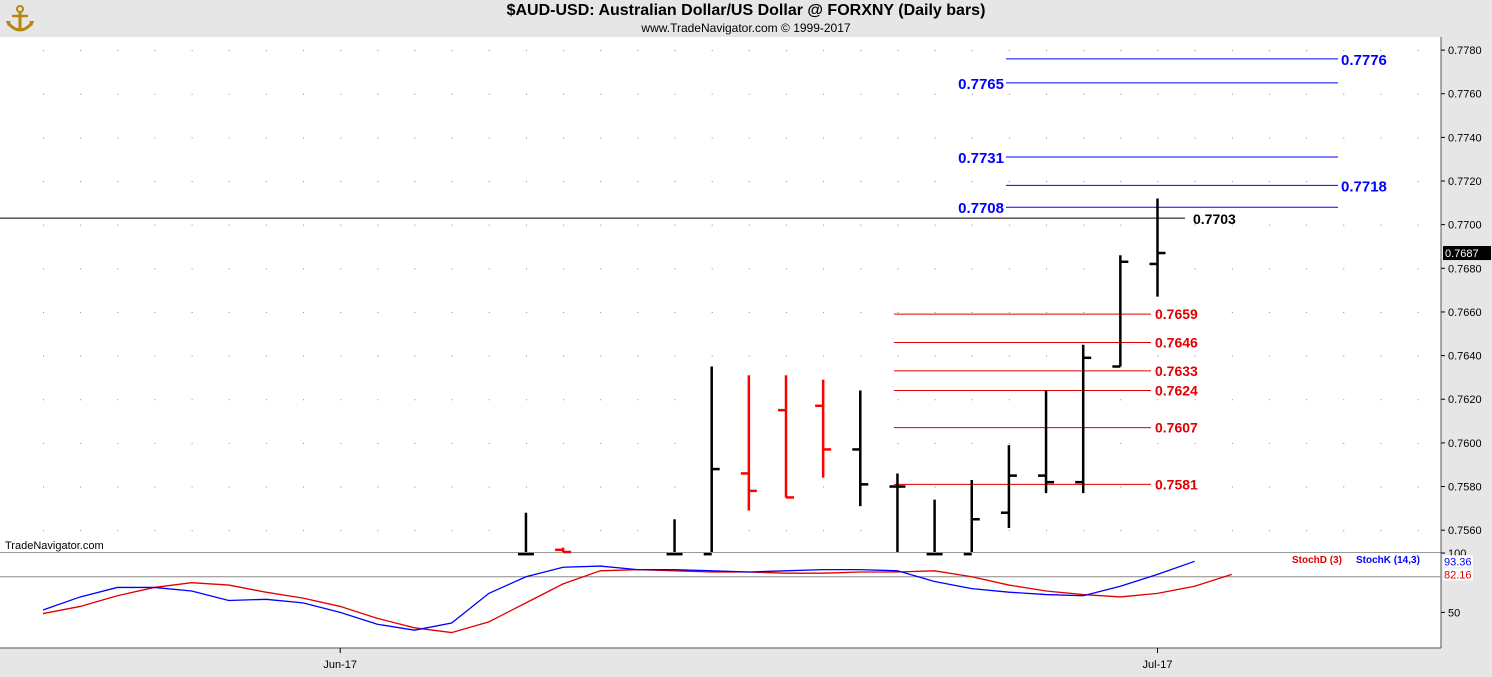 The width and height of the screenshot is (1492, 677). What do you see at coordinates (1467, 253) in the screenshot?
I see `last-price-box` at bounding box center [1467, 253].